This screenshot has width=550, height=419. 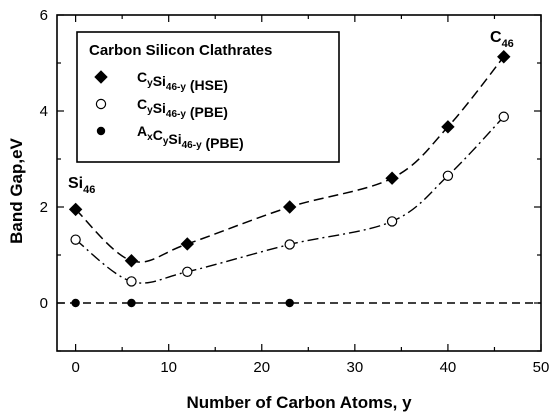 What do you see at coordinates (44, 303) in the screenshot?
I see `y-tick-label: 0` at bounding box center [44, 303].